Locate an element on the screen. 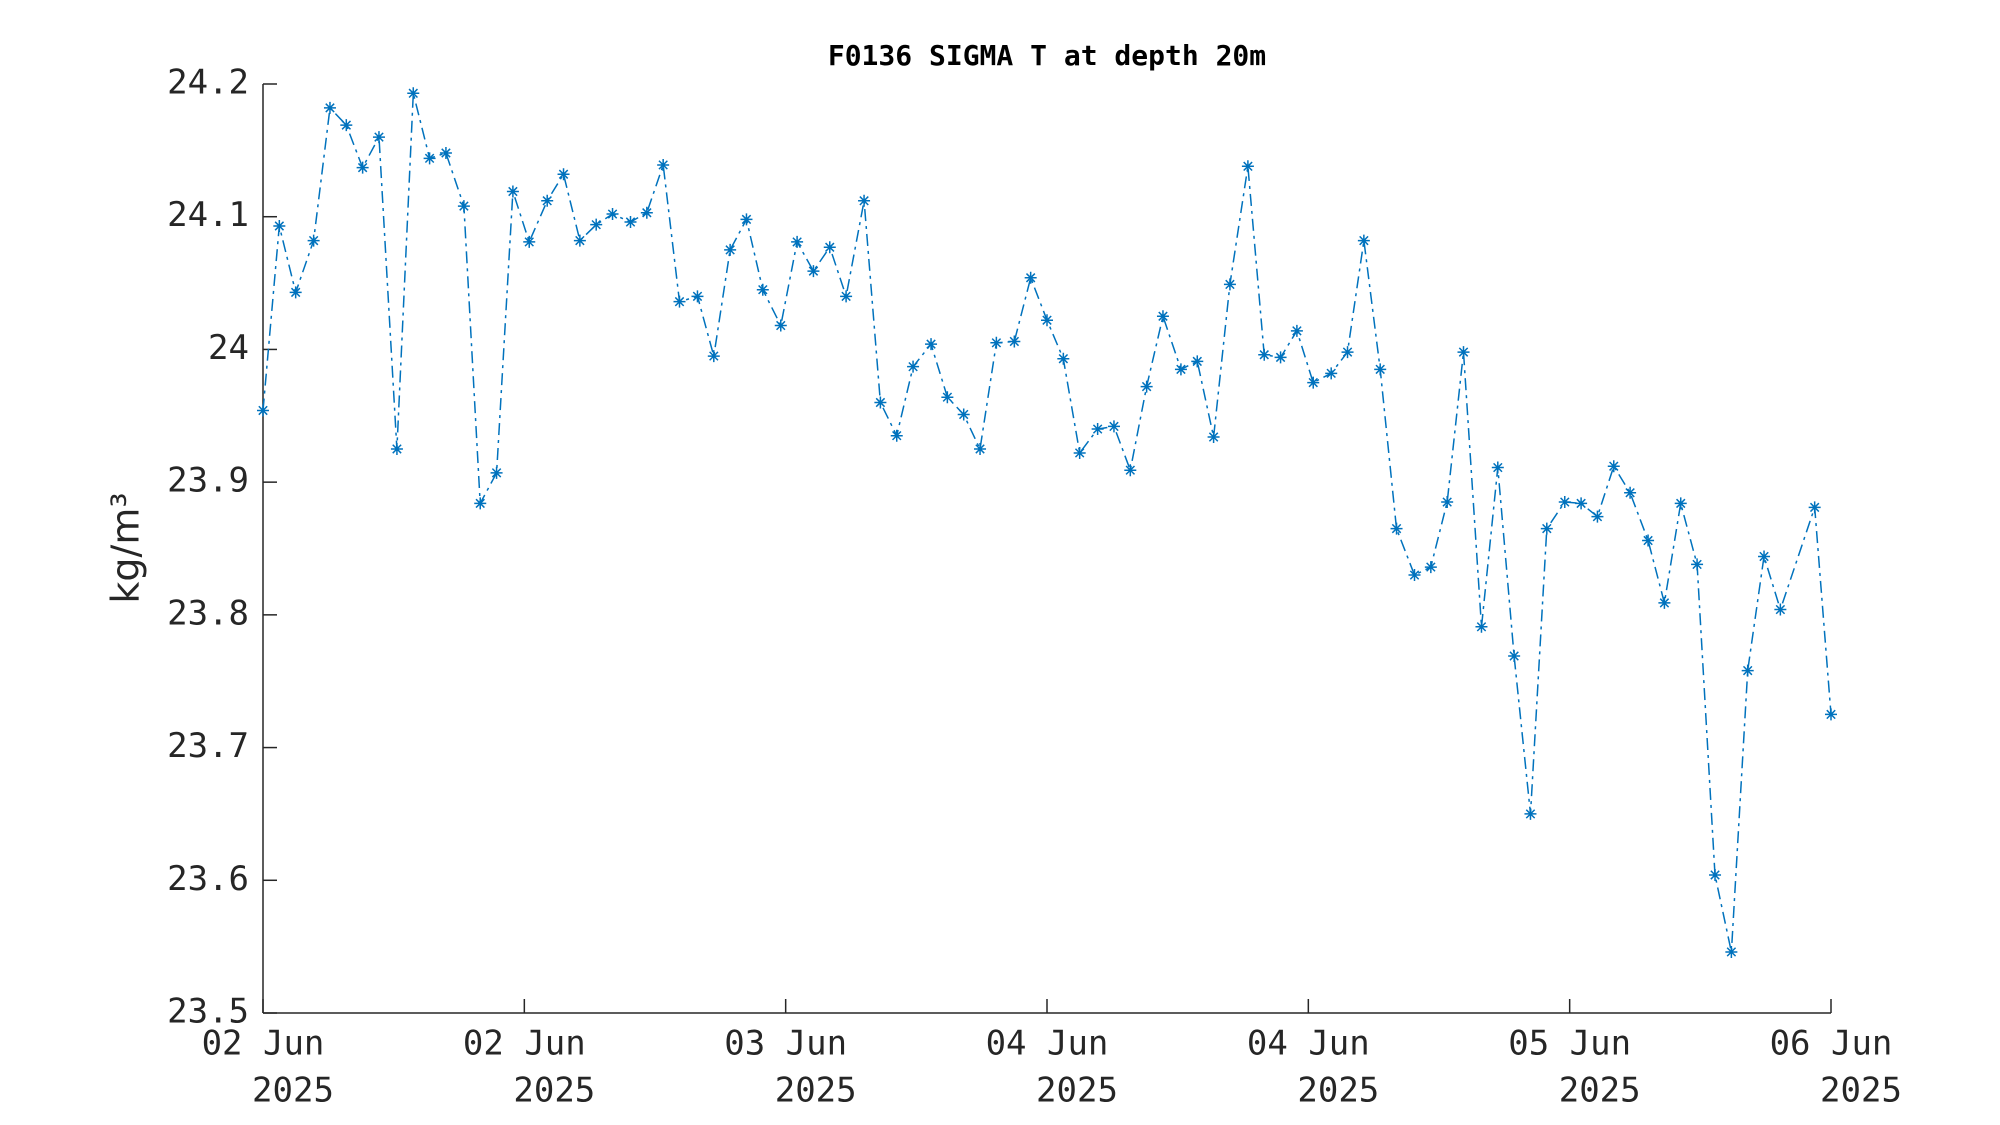  y-tick-label: 23.9 is located at coordinates (208, 481).